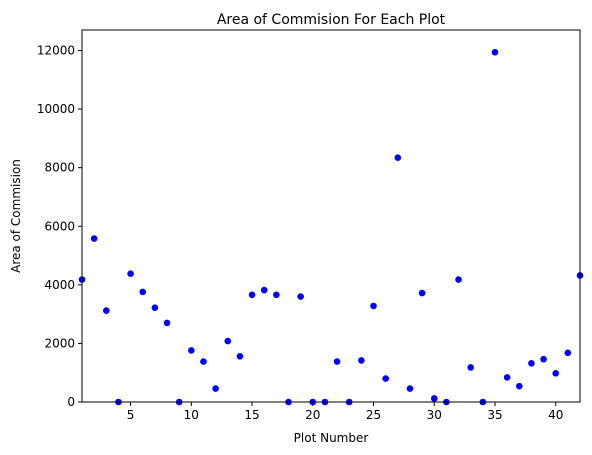 The width and height of the screenshot is (592, 455). I want to click on y-tick-label: 10000, so click(56, 109).